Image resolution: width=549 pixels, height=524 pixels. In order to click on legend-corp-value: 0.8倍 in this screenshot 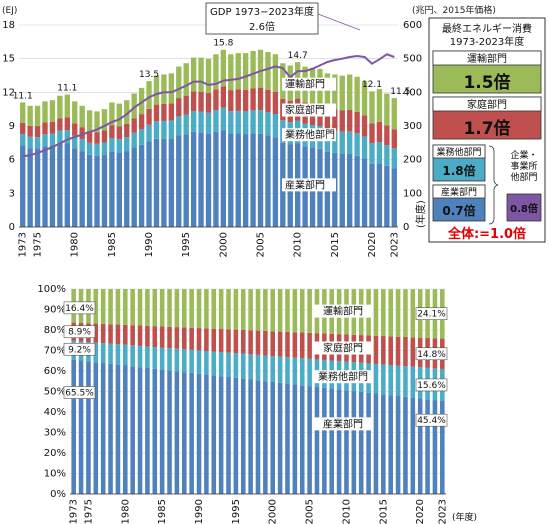, I will do `click(524, 208)`.